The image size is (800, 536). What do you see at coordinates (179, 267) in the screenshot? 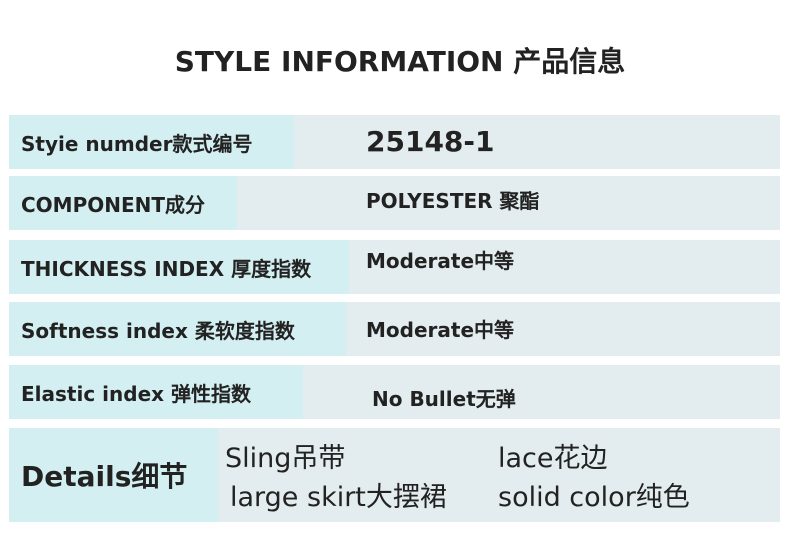
I see `row-label: THICKNESS INDEX 厚度指数` at bounding box center [179, 267].